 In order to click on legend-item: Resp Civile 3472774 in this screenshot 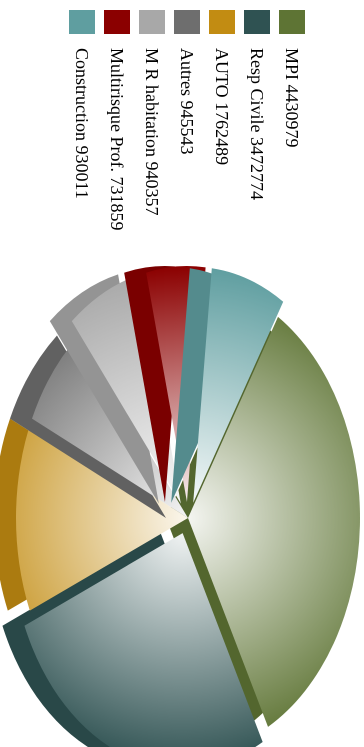, I will do `click(257, 105)`.